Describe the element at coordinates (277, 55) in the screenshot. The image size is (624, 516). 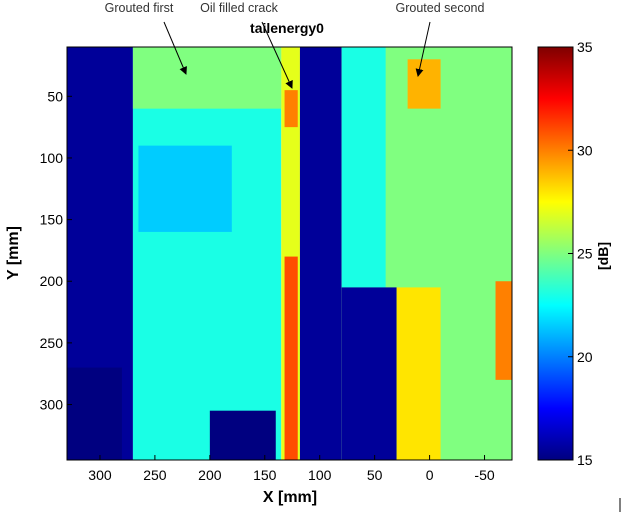
I see `annotation-arrow-oil-filled-crack` at that location.